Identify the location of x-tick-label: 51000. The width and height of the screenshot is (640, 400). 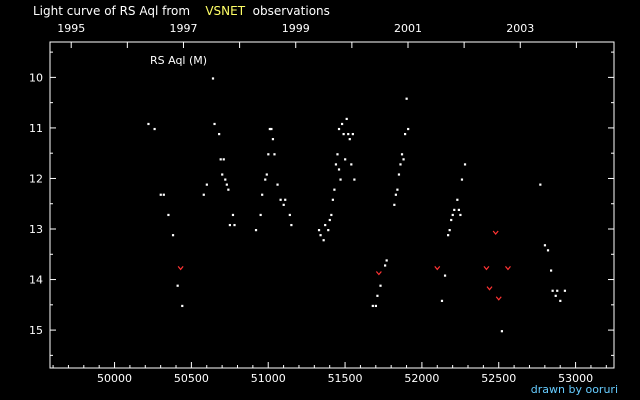
(268, 378).